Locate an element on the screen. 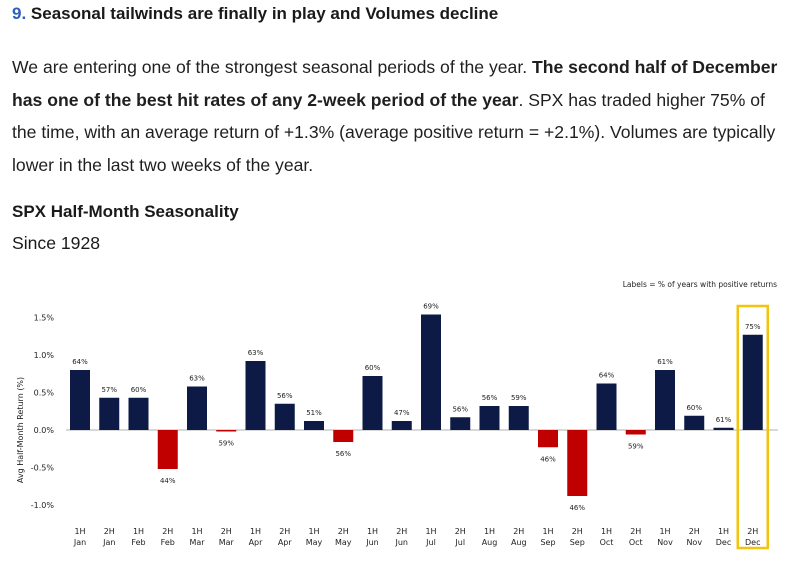  bar-label: 44% is located at coordinates (168, 481).